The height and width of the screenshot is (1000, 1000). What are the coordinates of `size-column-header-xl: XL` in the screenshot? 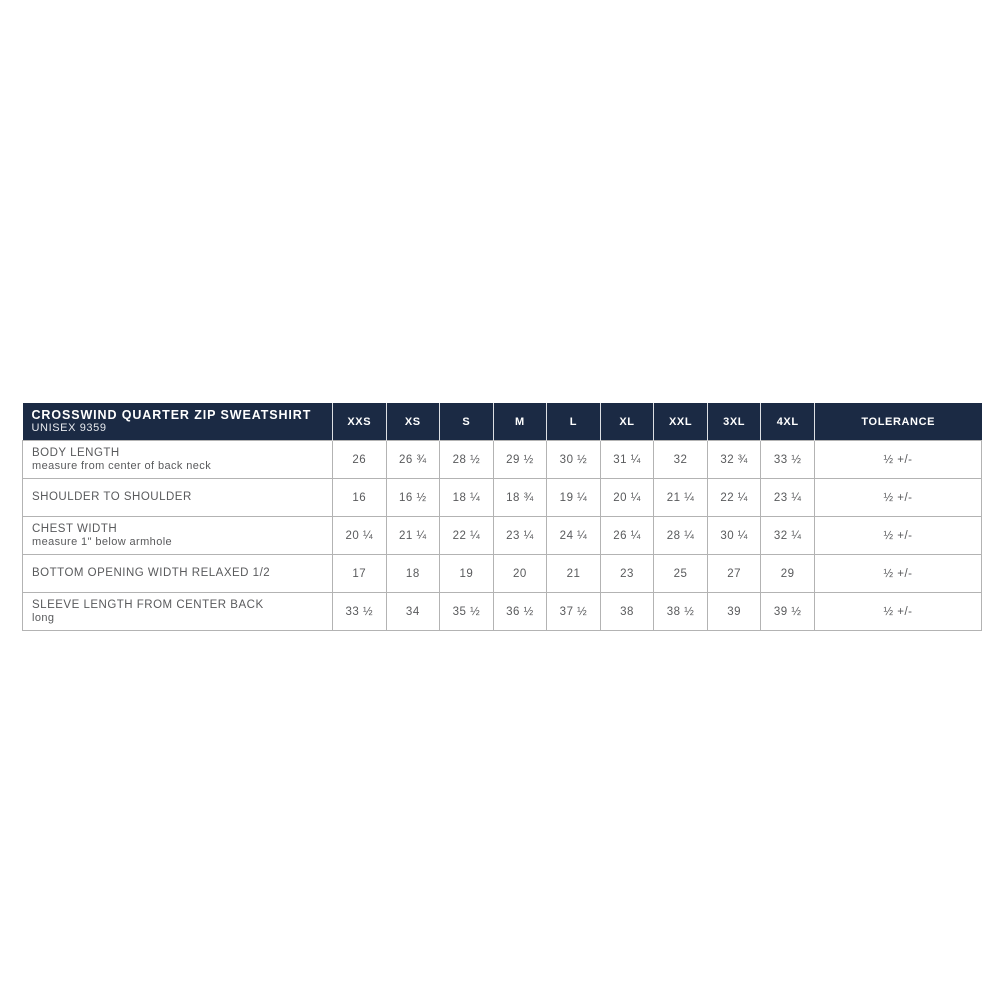 It's located at (626, 422).